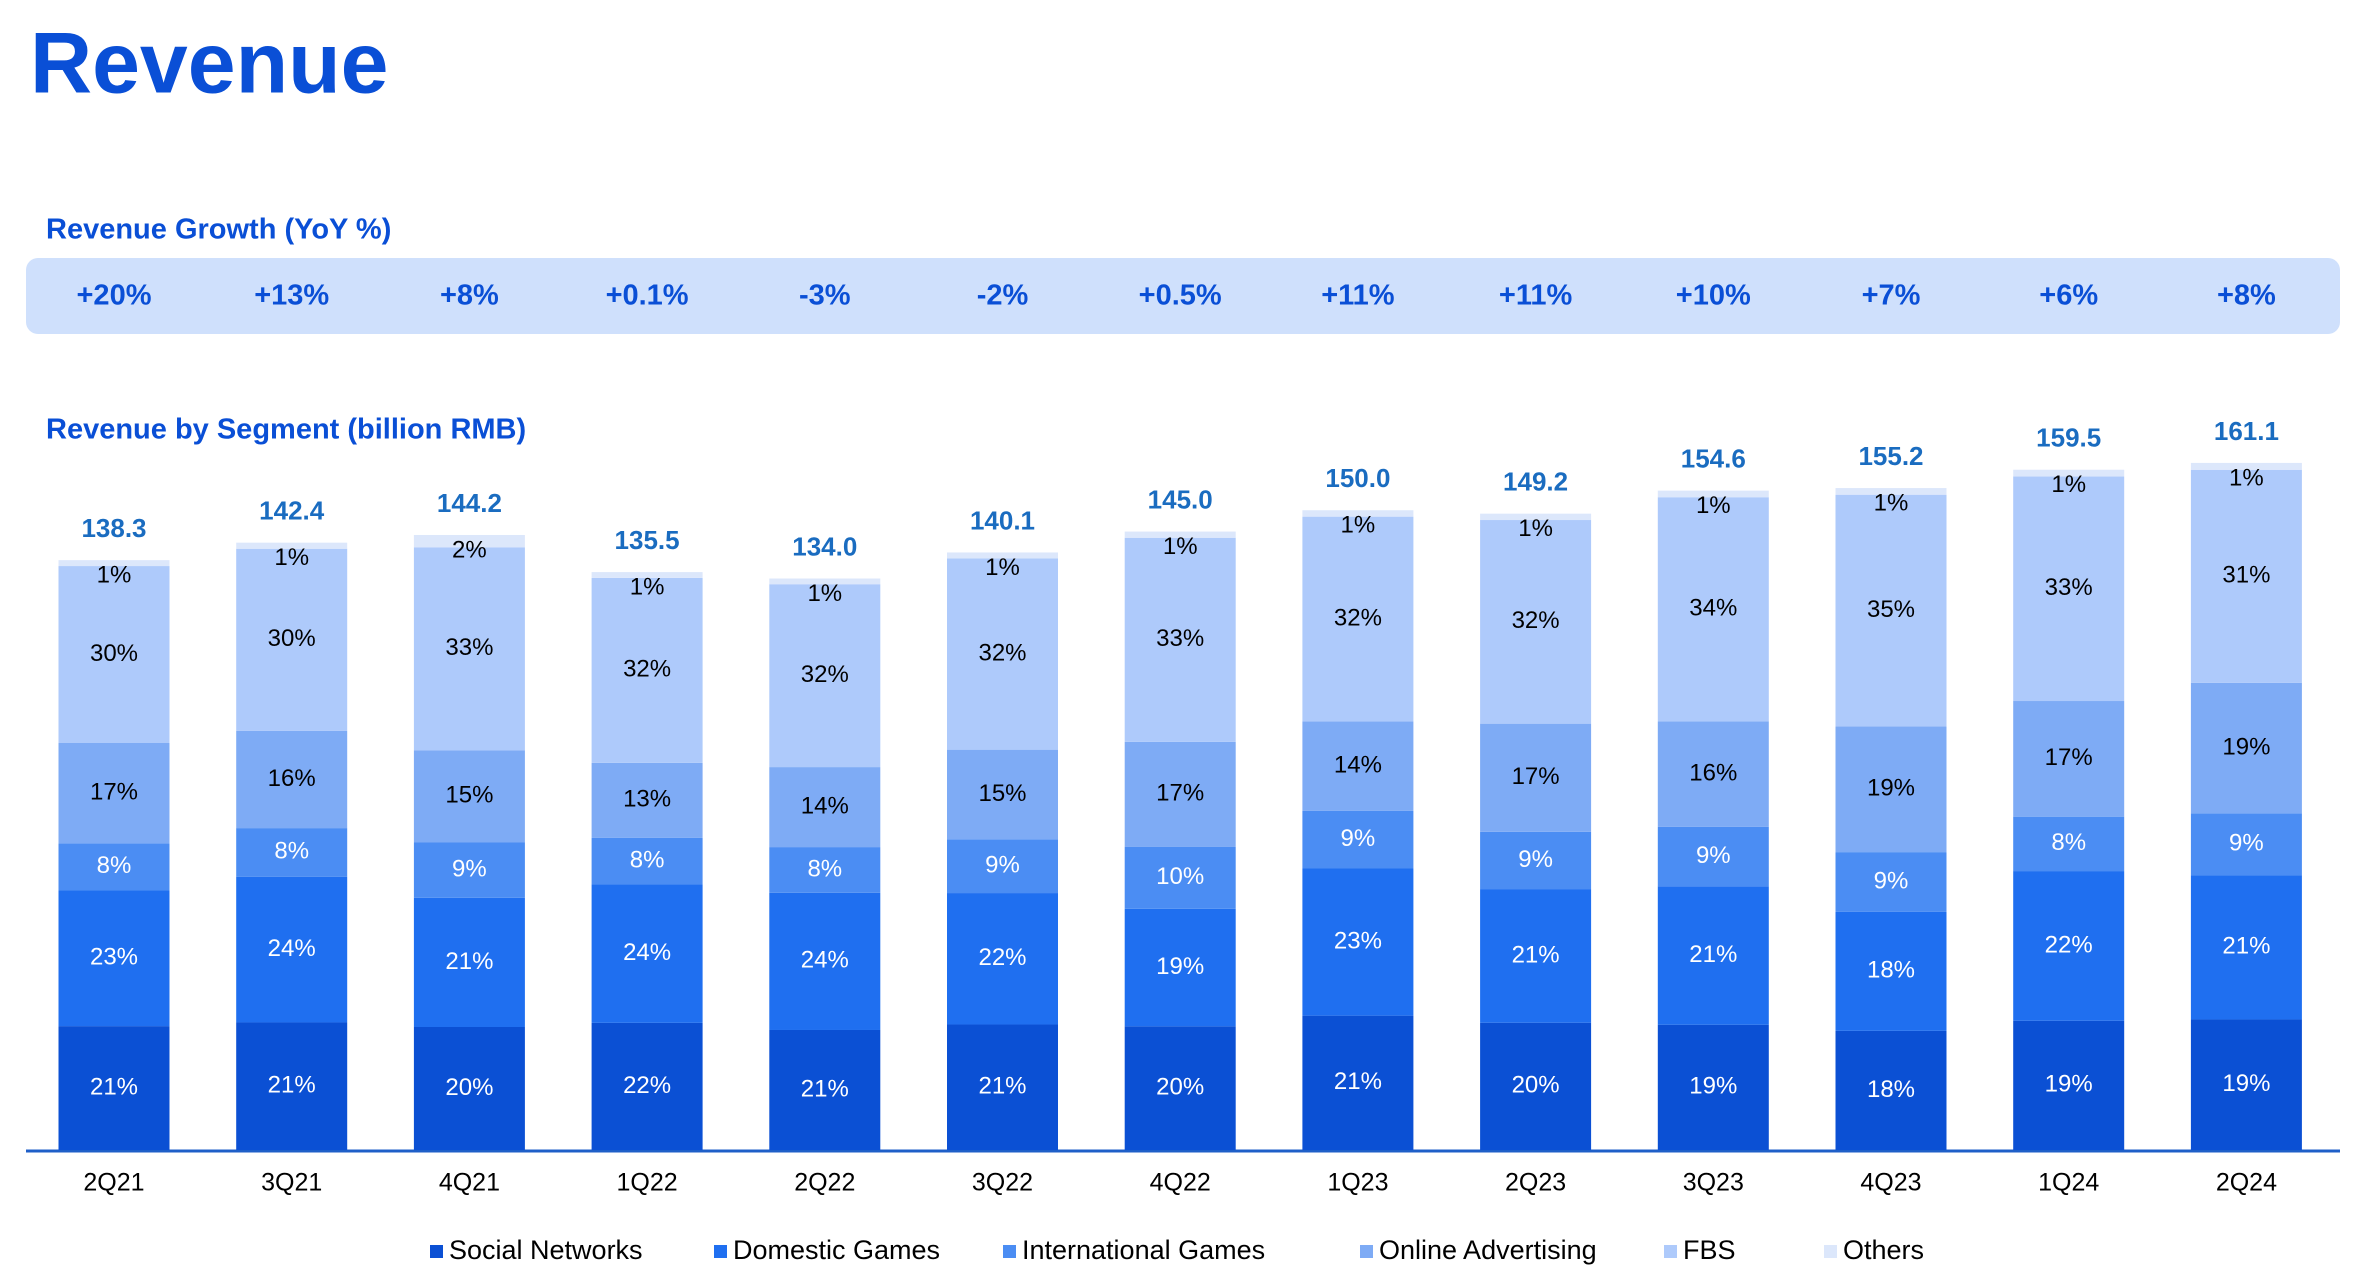  Describe the element at coordinates (1180, 638) in the screenshot. I see `segment-label: 33%` at that location.